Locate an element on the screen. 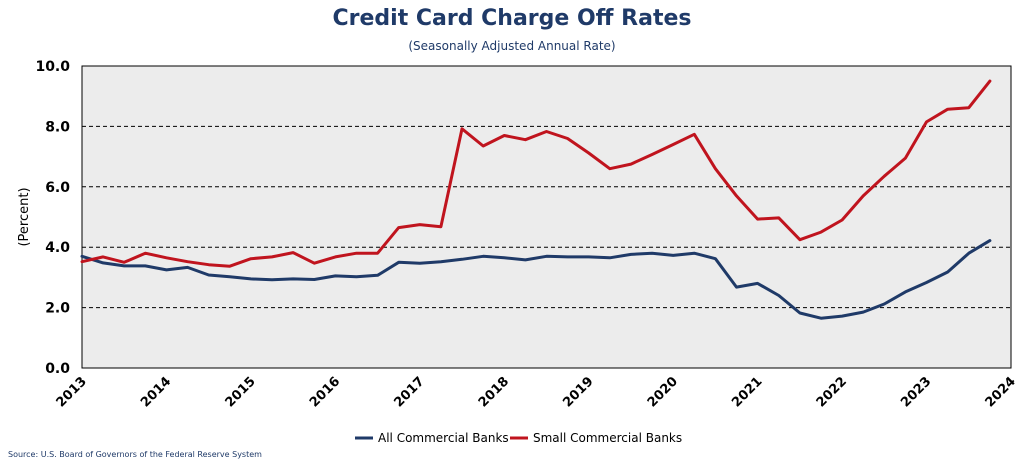 The image size is (1024, 465). y-tick-label: 2.0 is located at coordinates (57, 309).